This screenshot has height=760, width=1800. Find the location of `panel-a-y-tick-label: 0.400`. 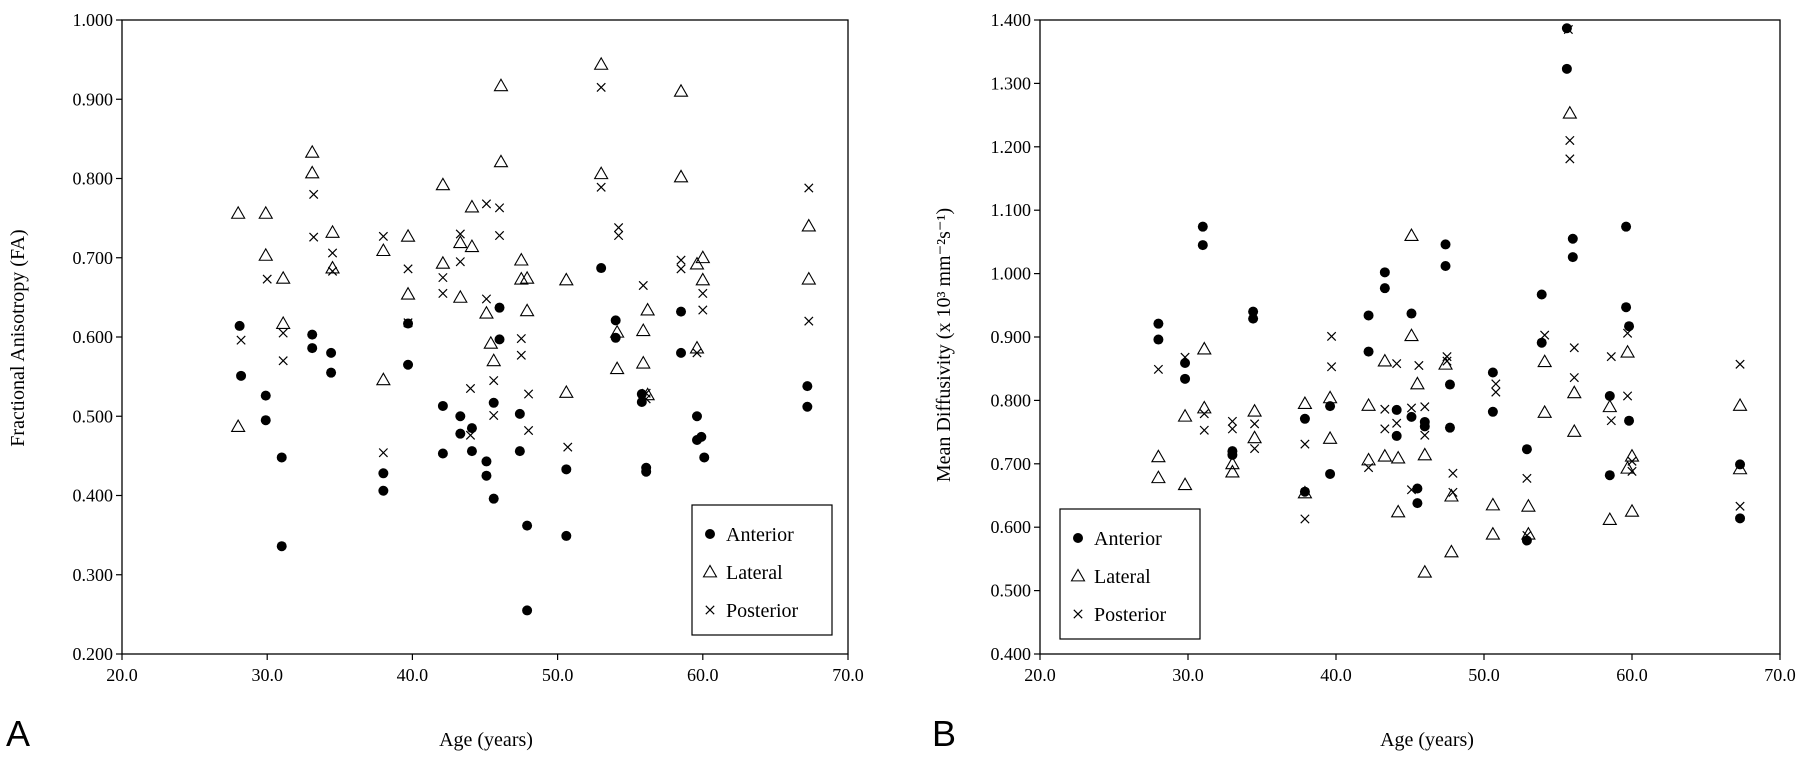

panel-a-y-tick-label: 0.400 is located at coordinates (93, 496).